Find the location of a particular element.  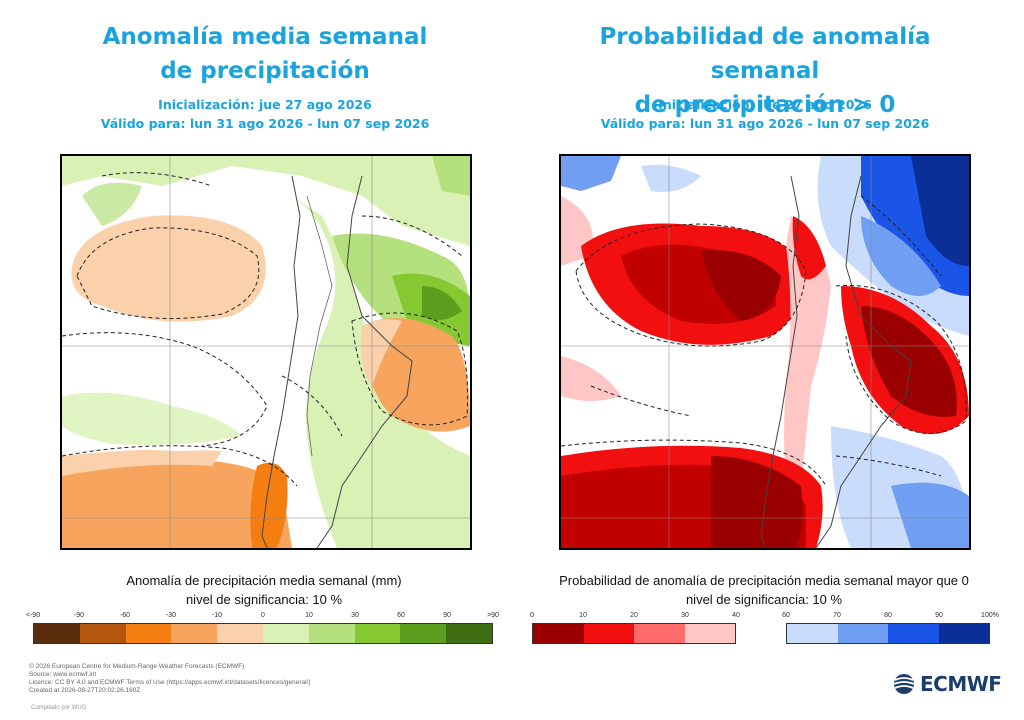

legend-tick-label: -10 is located at coordinates (217, 615).